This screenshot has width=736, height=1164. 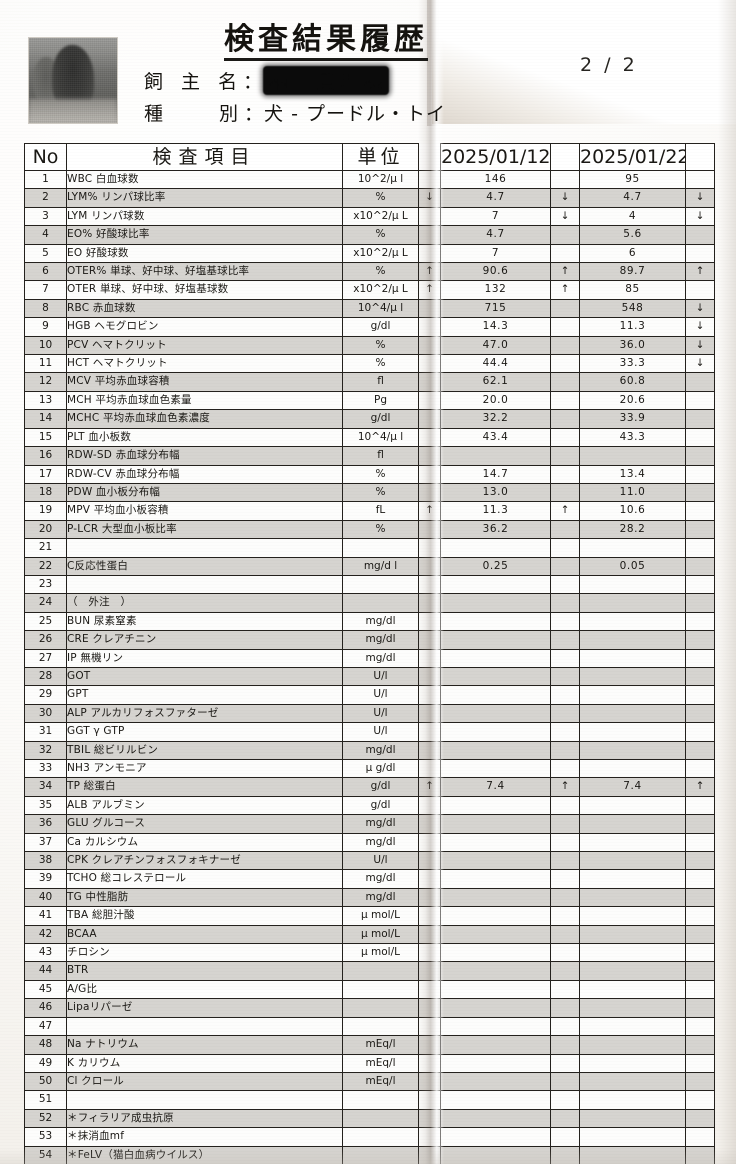 What do you see at coordinates (369, 253) in the screenshot?
I see `table-row: 5 EO 好酸球数 x10^2/μ L 7 6` at bounding box center [369, 253].